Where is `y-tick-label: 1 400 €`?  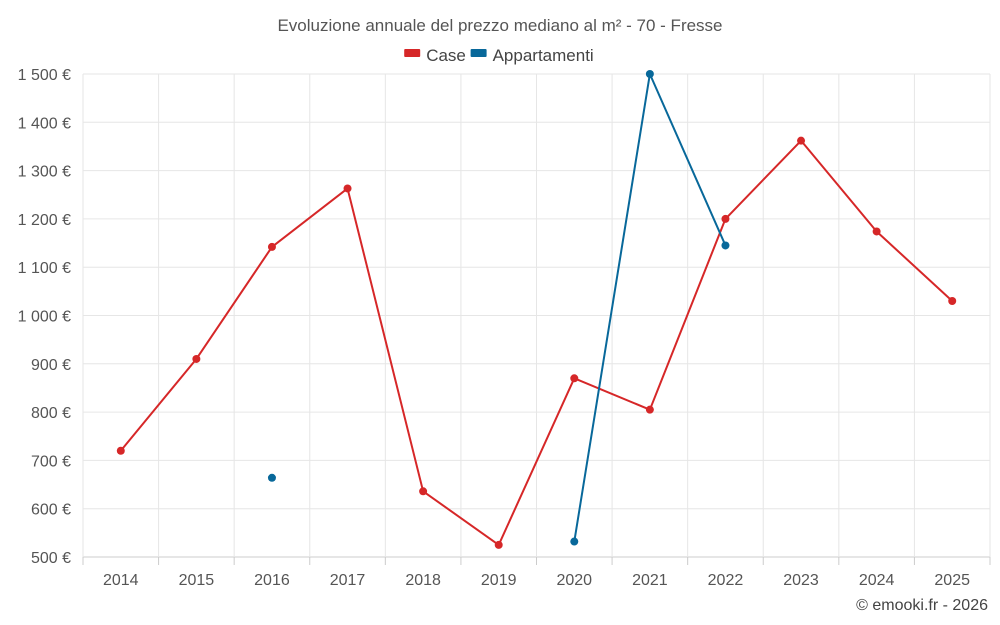 y-tick-label: 1 400 € is located at coordinates (44, 123).